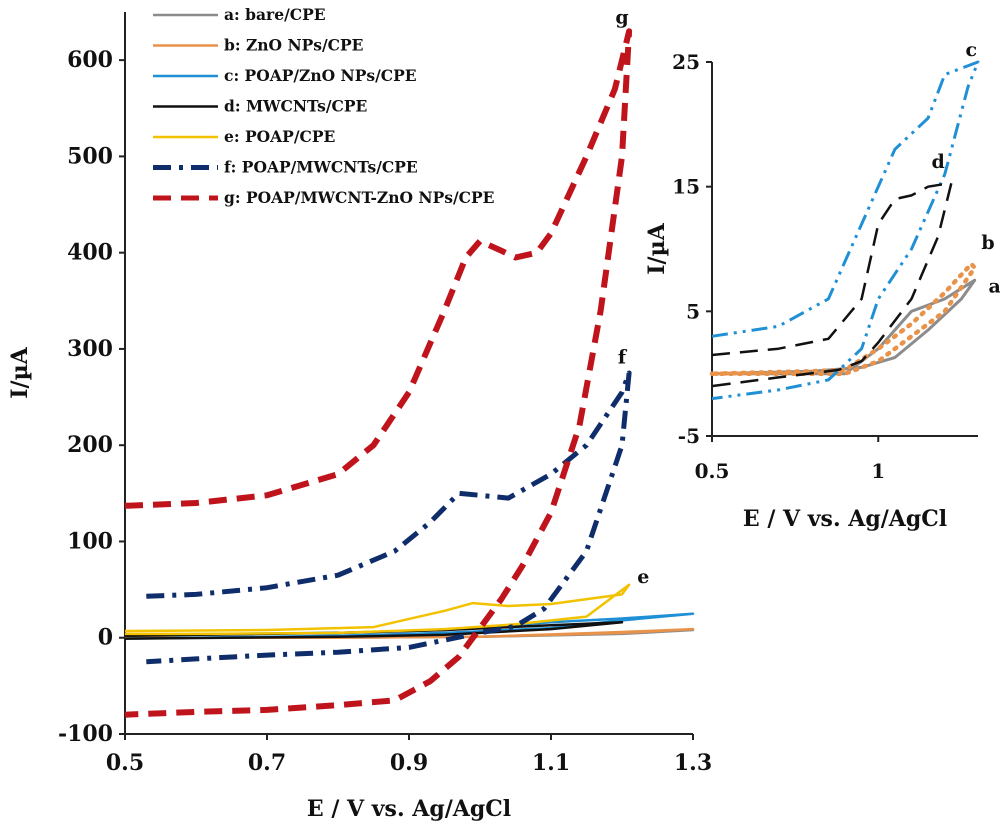 The width and height of the screenshot is (1000, 831). Describe the element at coordinates (90, 253) in the screenshot. I see `y-tick-label: 400` at that location.